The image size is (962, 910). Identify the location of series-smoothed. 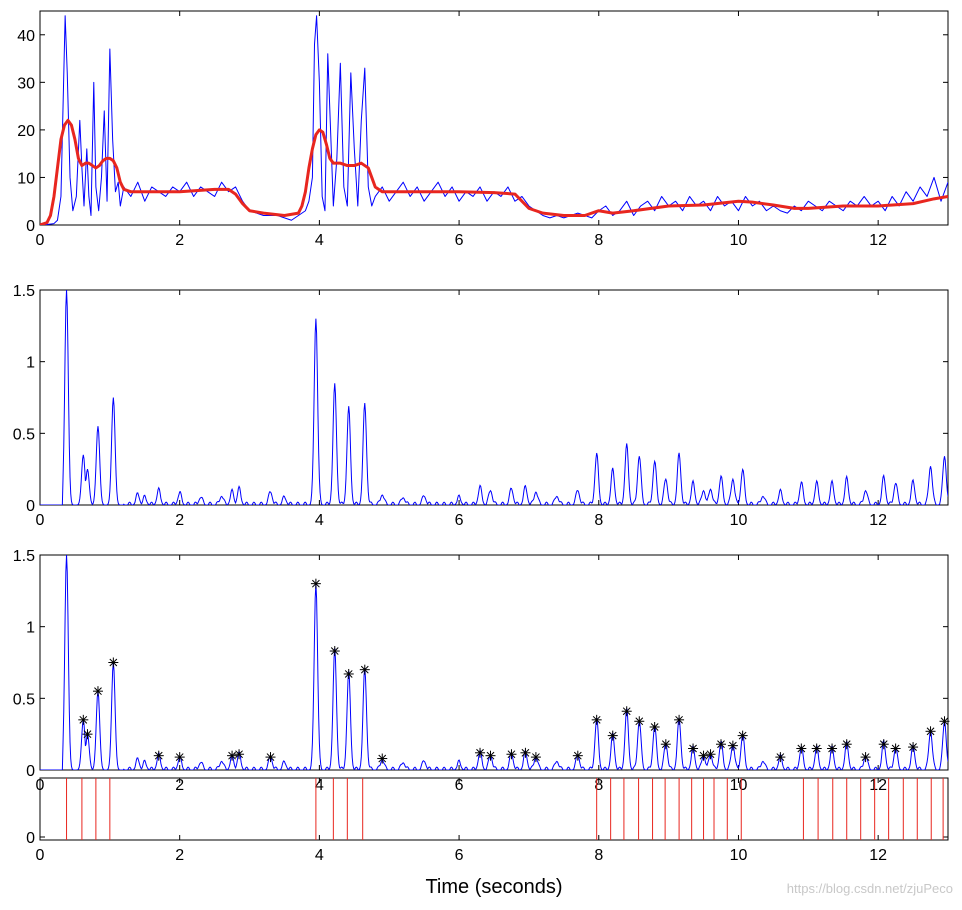
(494, 171).